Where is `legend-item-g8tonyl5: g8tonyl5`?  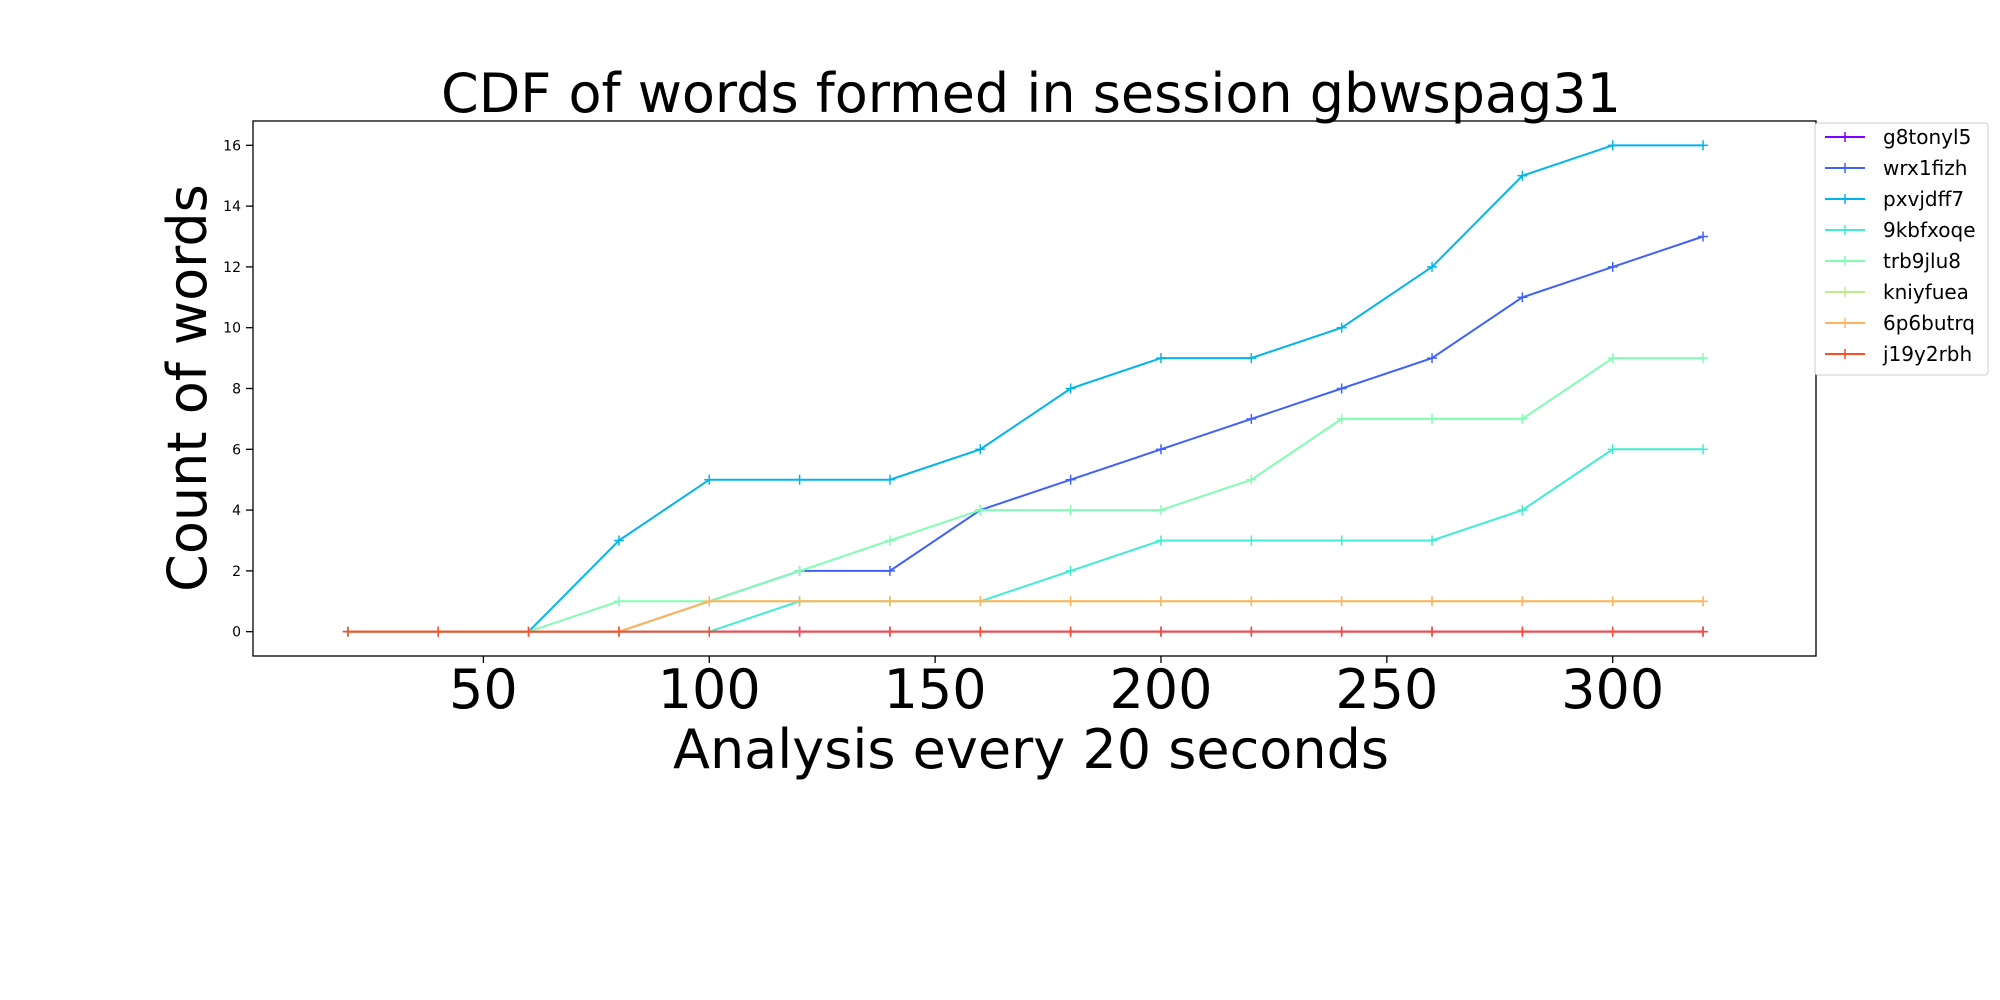 legend-item-g8tonyl5: g8tonyl5 is located at coordinates (1898, 137).